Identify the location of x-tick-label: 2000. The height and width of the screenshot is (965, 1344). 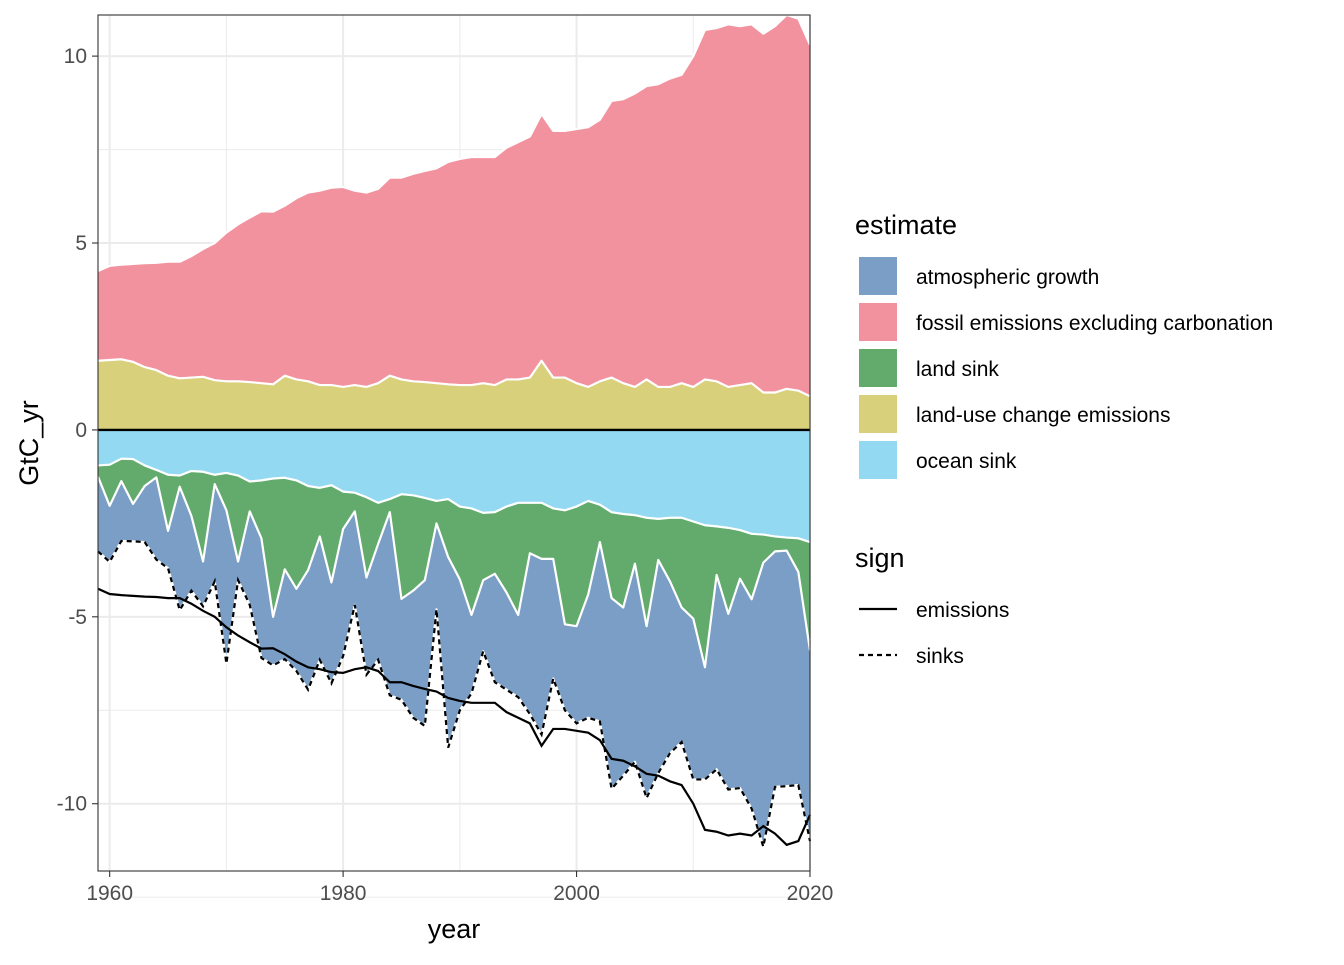
(576, 893).